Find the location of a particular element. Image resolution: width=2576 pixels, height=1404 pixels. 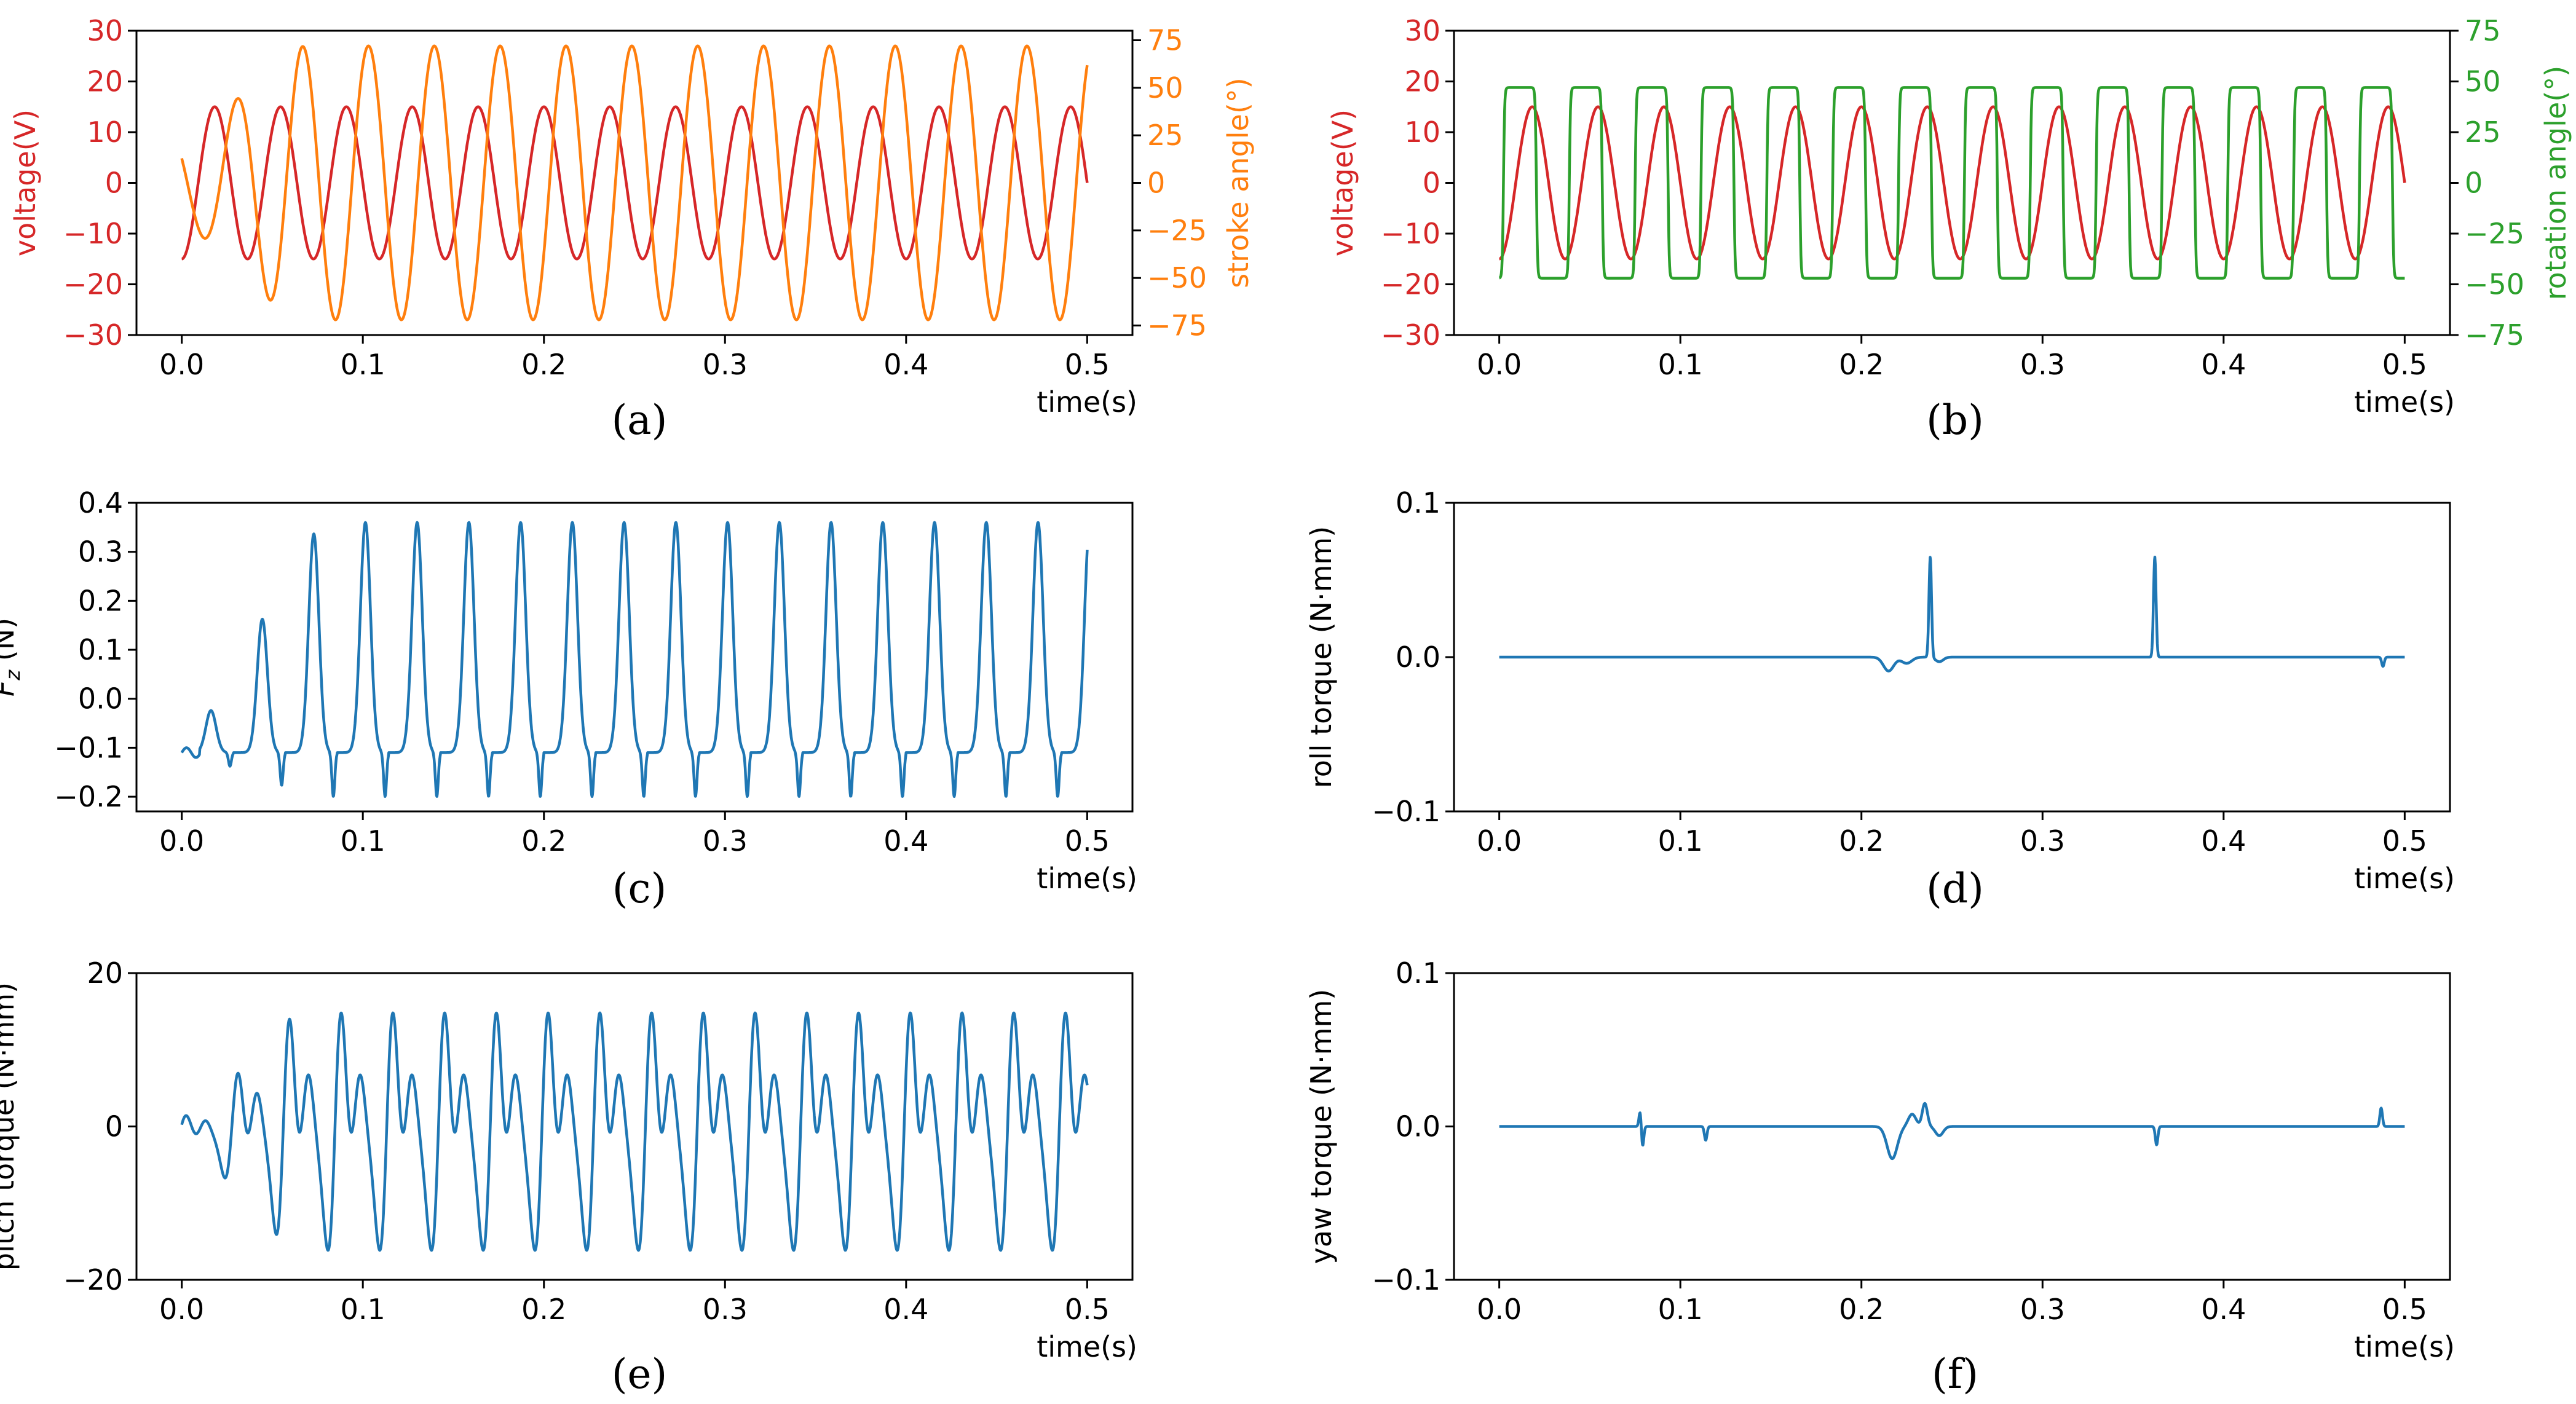

x-tick-label-c-5: 0.5 is located at coordinates (1087, 841).